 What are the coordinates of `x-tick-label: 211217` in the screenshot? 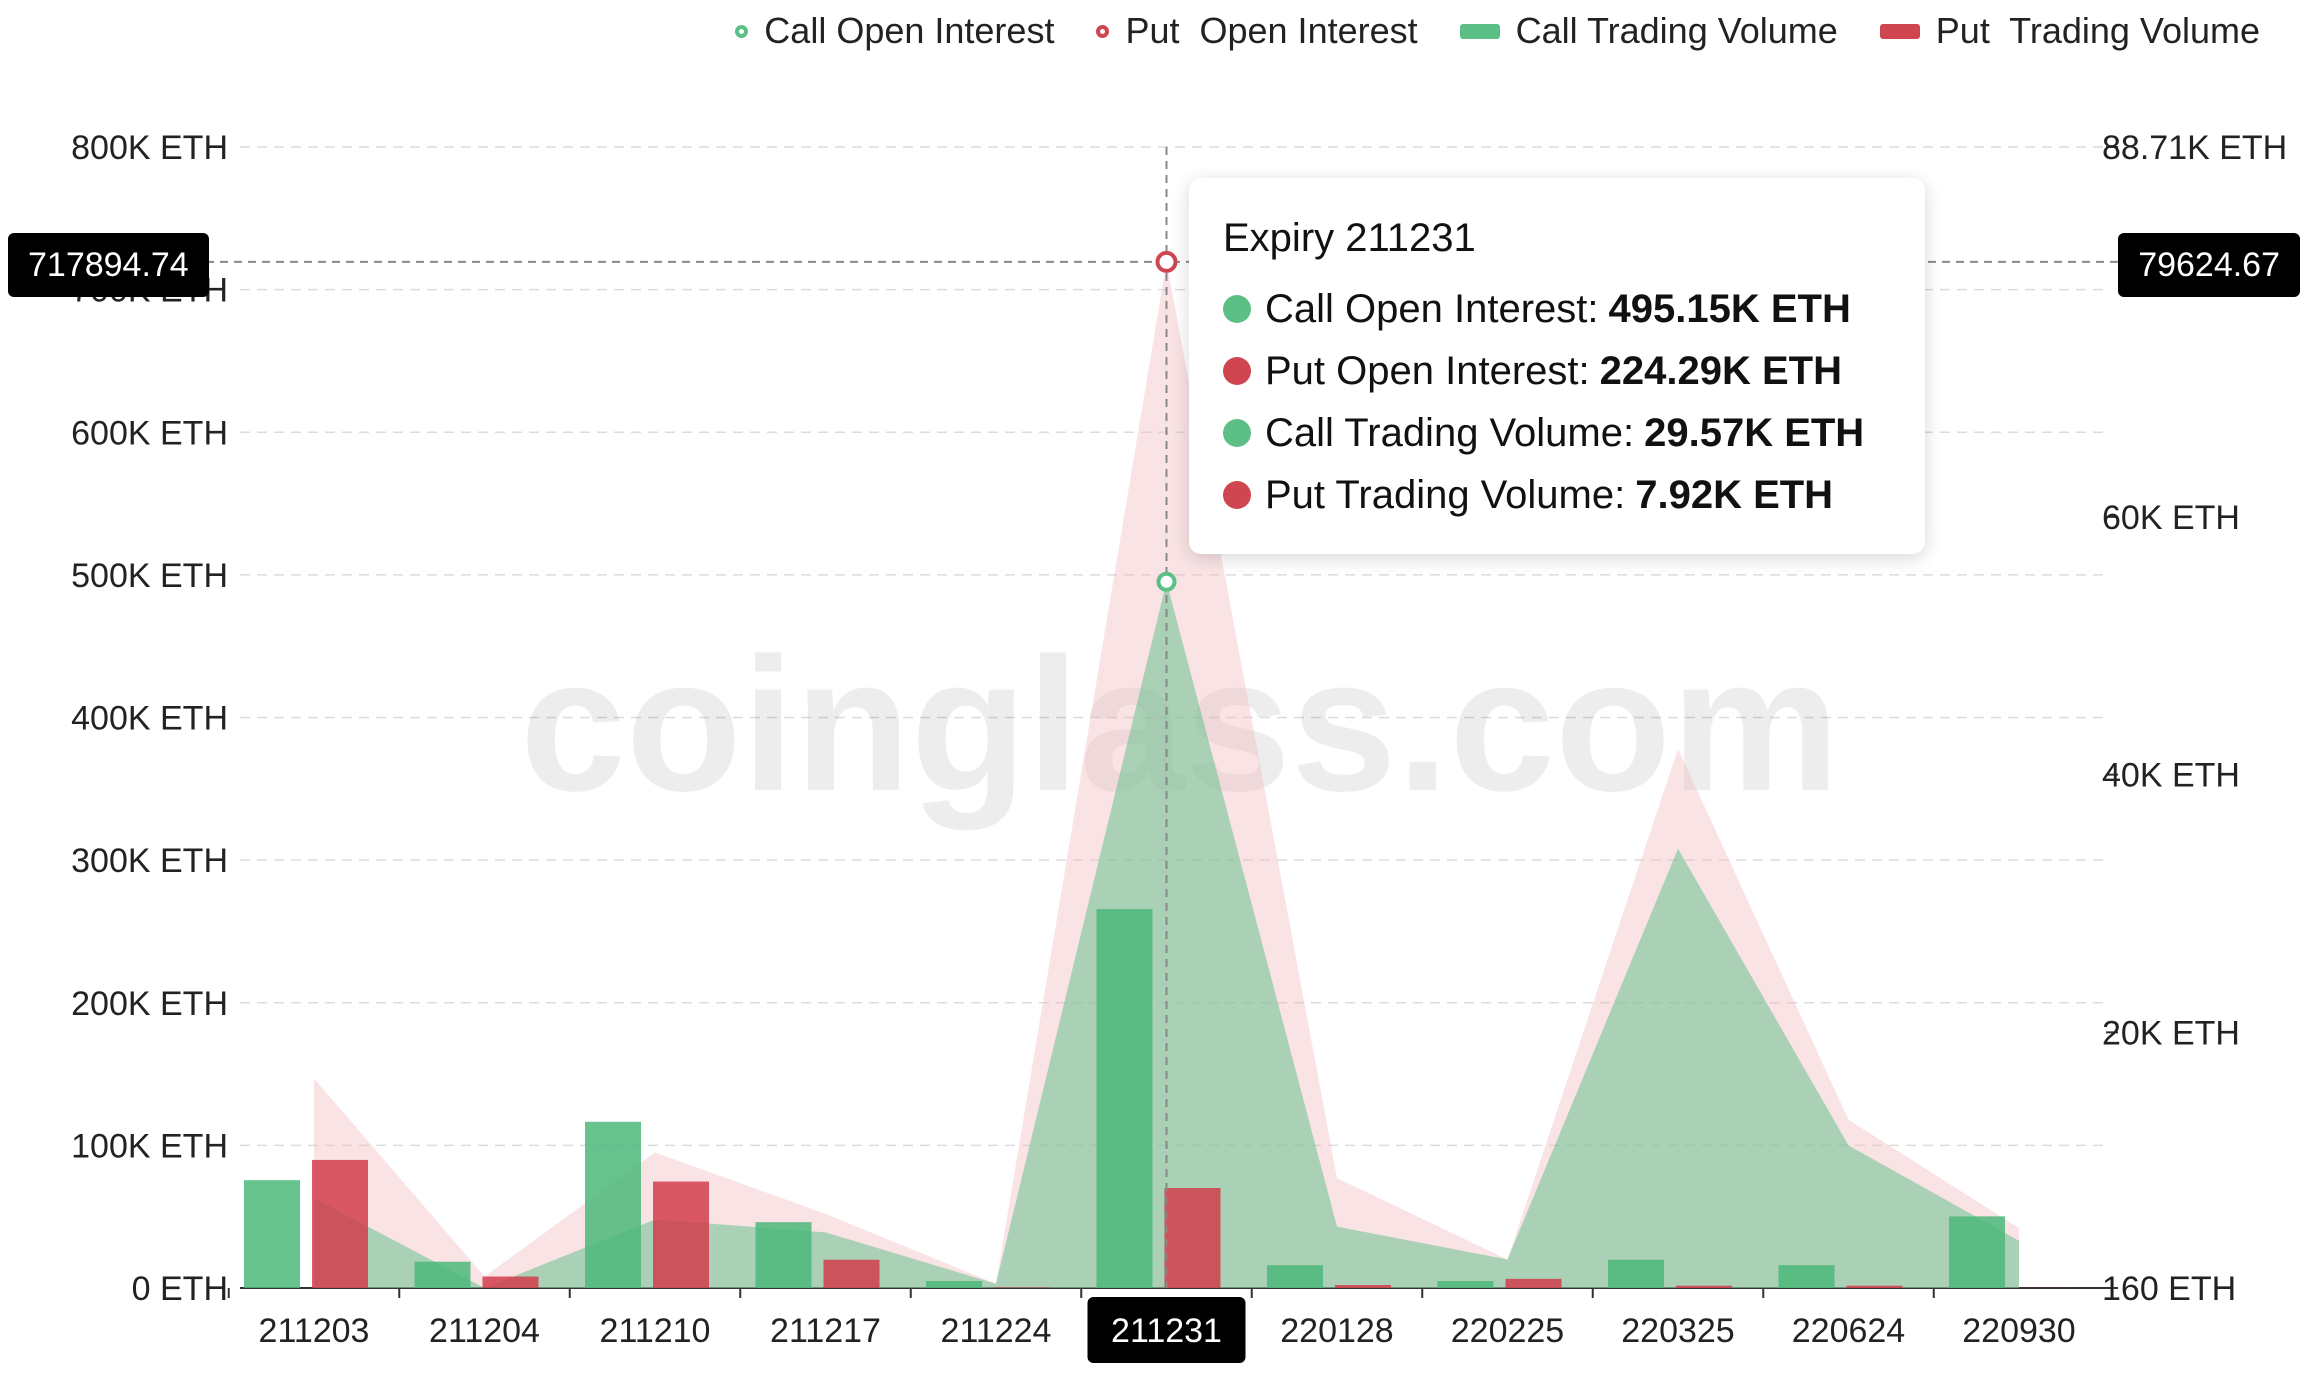 It's located at (825, 1331).